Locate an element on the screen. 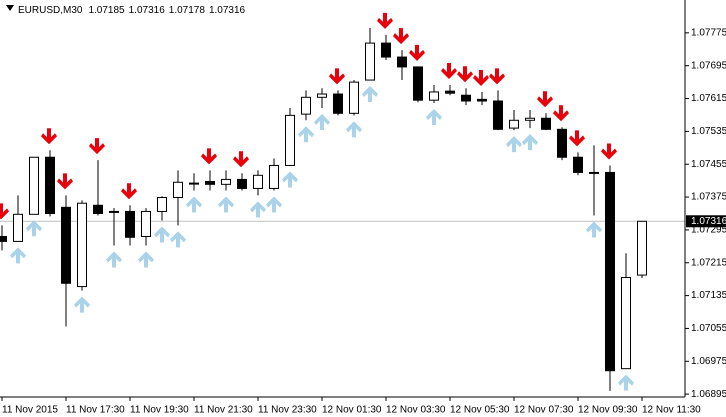 This screenshot has width=726, height=417. y-tick-label: 1.06975 is located at coordinates (708, 361).